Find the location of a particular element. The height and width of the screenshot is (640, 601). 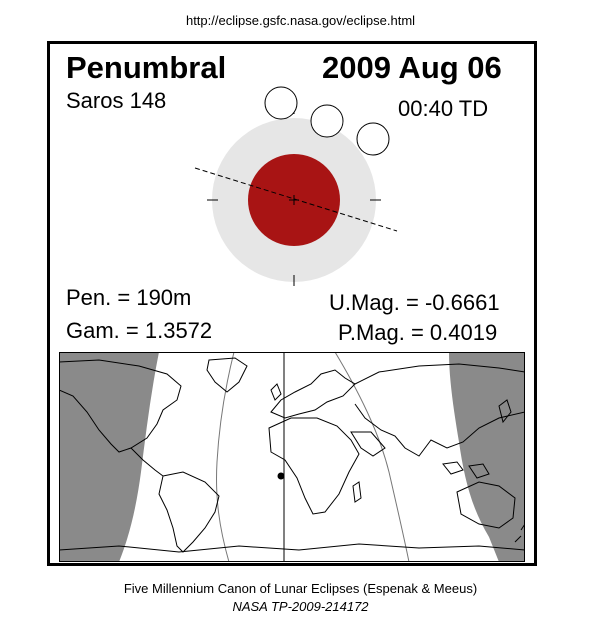

coast-central-america is located at coordinates (147, 462).